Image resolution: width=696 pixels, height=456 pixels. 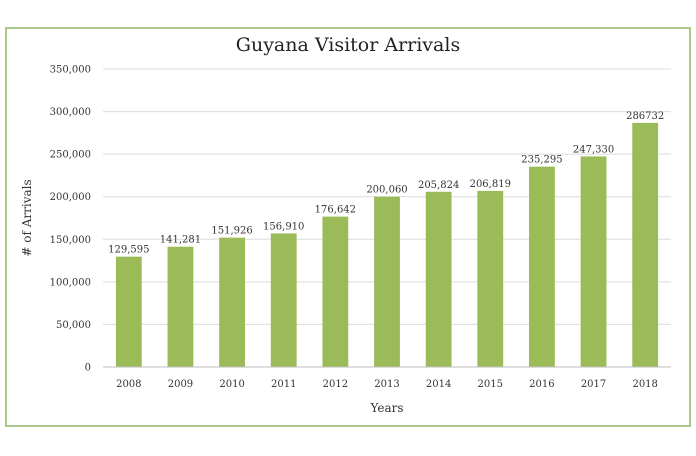 I want to click on x-tick-label: 2012, so click(x=335, y=384).